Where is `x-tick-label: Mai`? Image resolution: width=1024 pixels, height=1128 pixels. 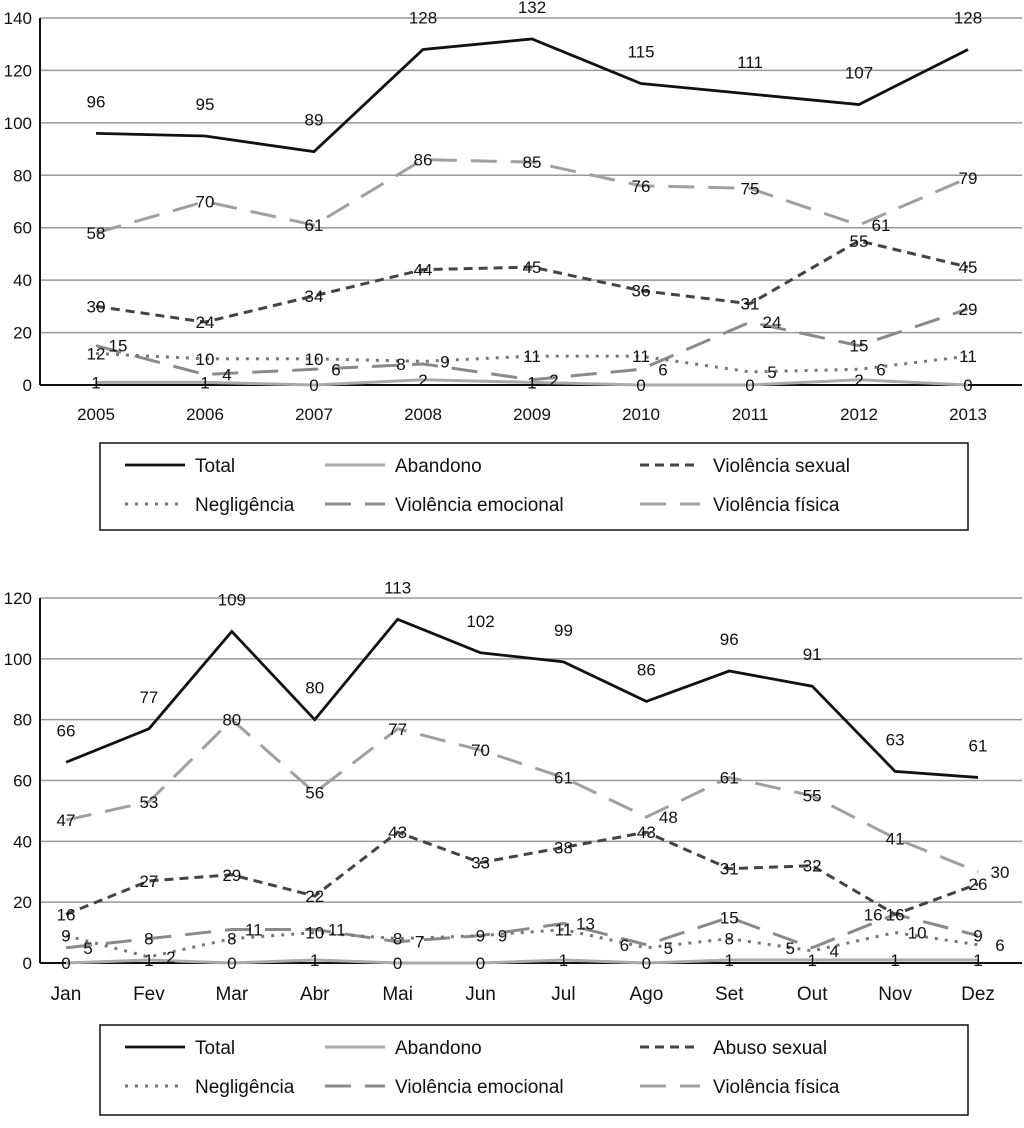 x-tick-label: Mai is located at coordinates (397, 994).